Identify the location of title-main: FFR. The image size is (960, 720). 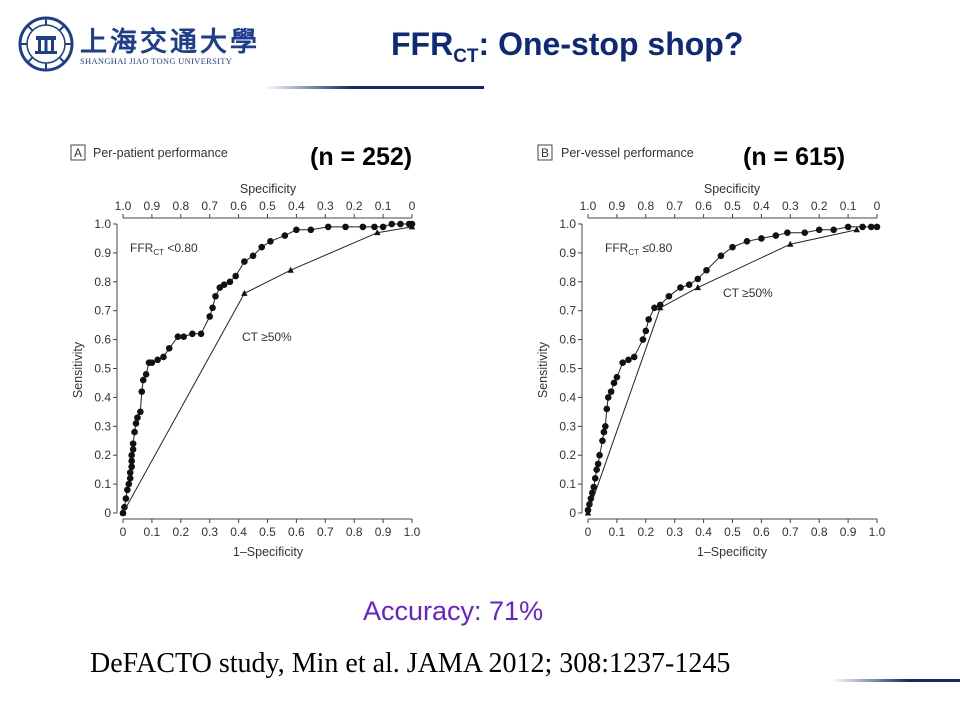
(422, 44).